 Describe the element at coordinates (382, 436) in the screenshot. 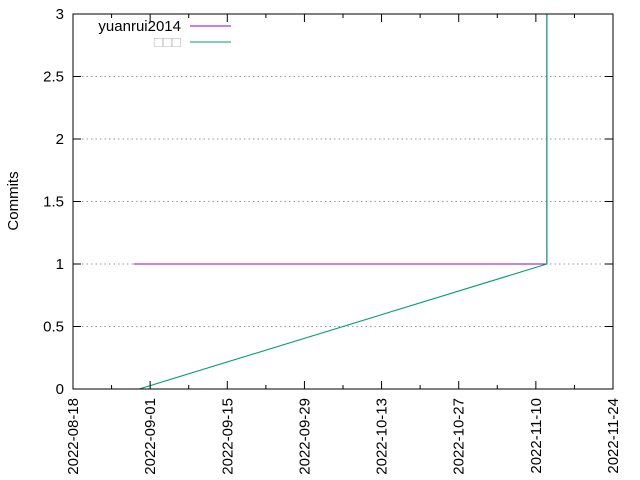

I see `x-tick-label: 2022-10-13` at that location.